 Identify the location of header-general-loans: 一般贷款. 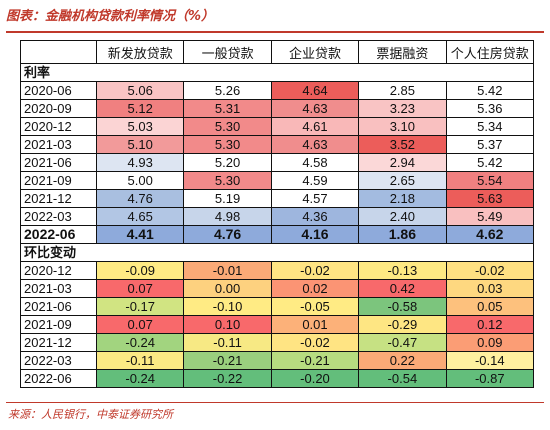
(227, 52).